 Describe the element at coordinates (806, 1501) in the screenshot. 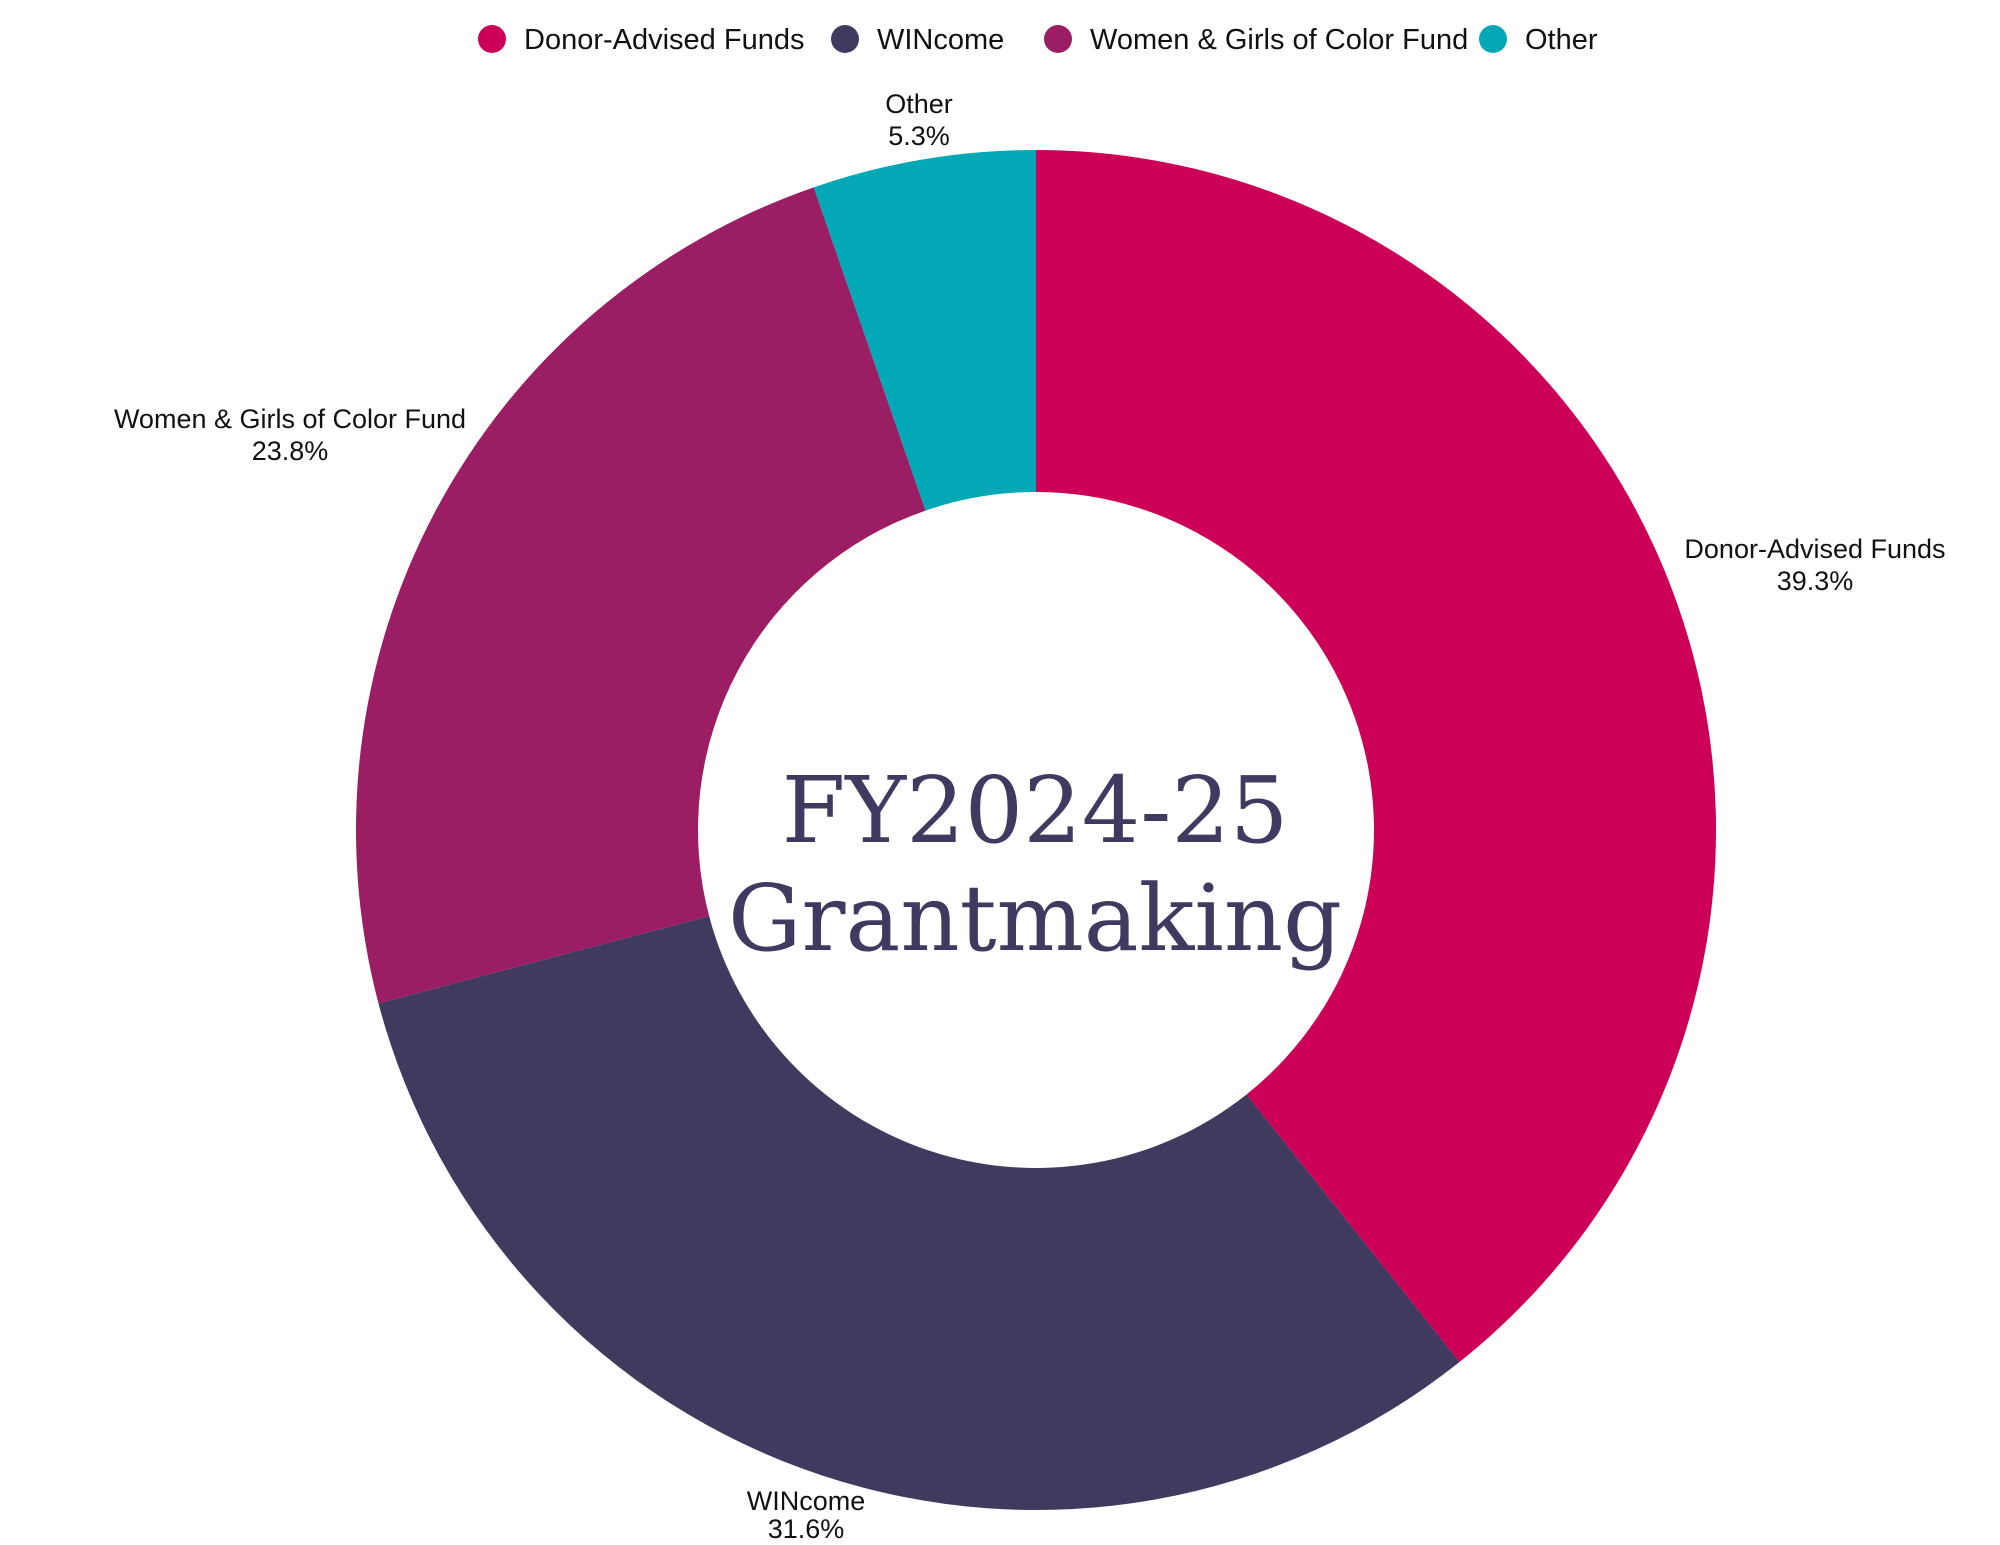

I see `slice-label-name: WINcome` at that location.